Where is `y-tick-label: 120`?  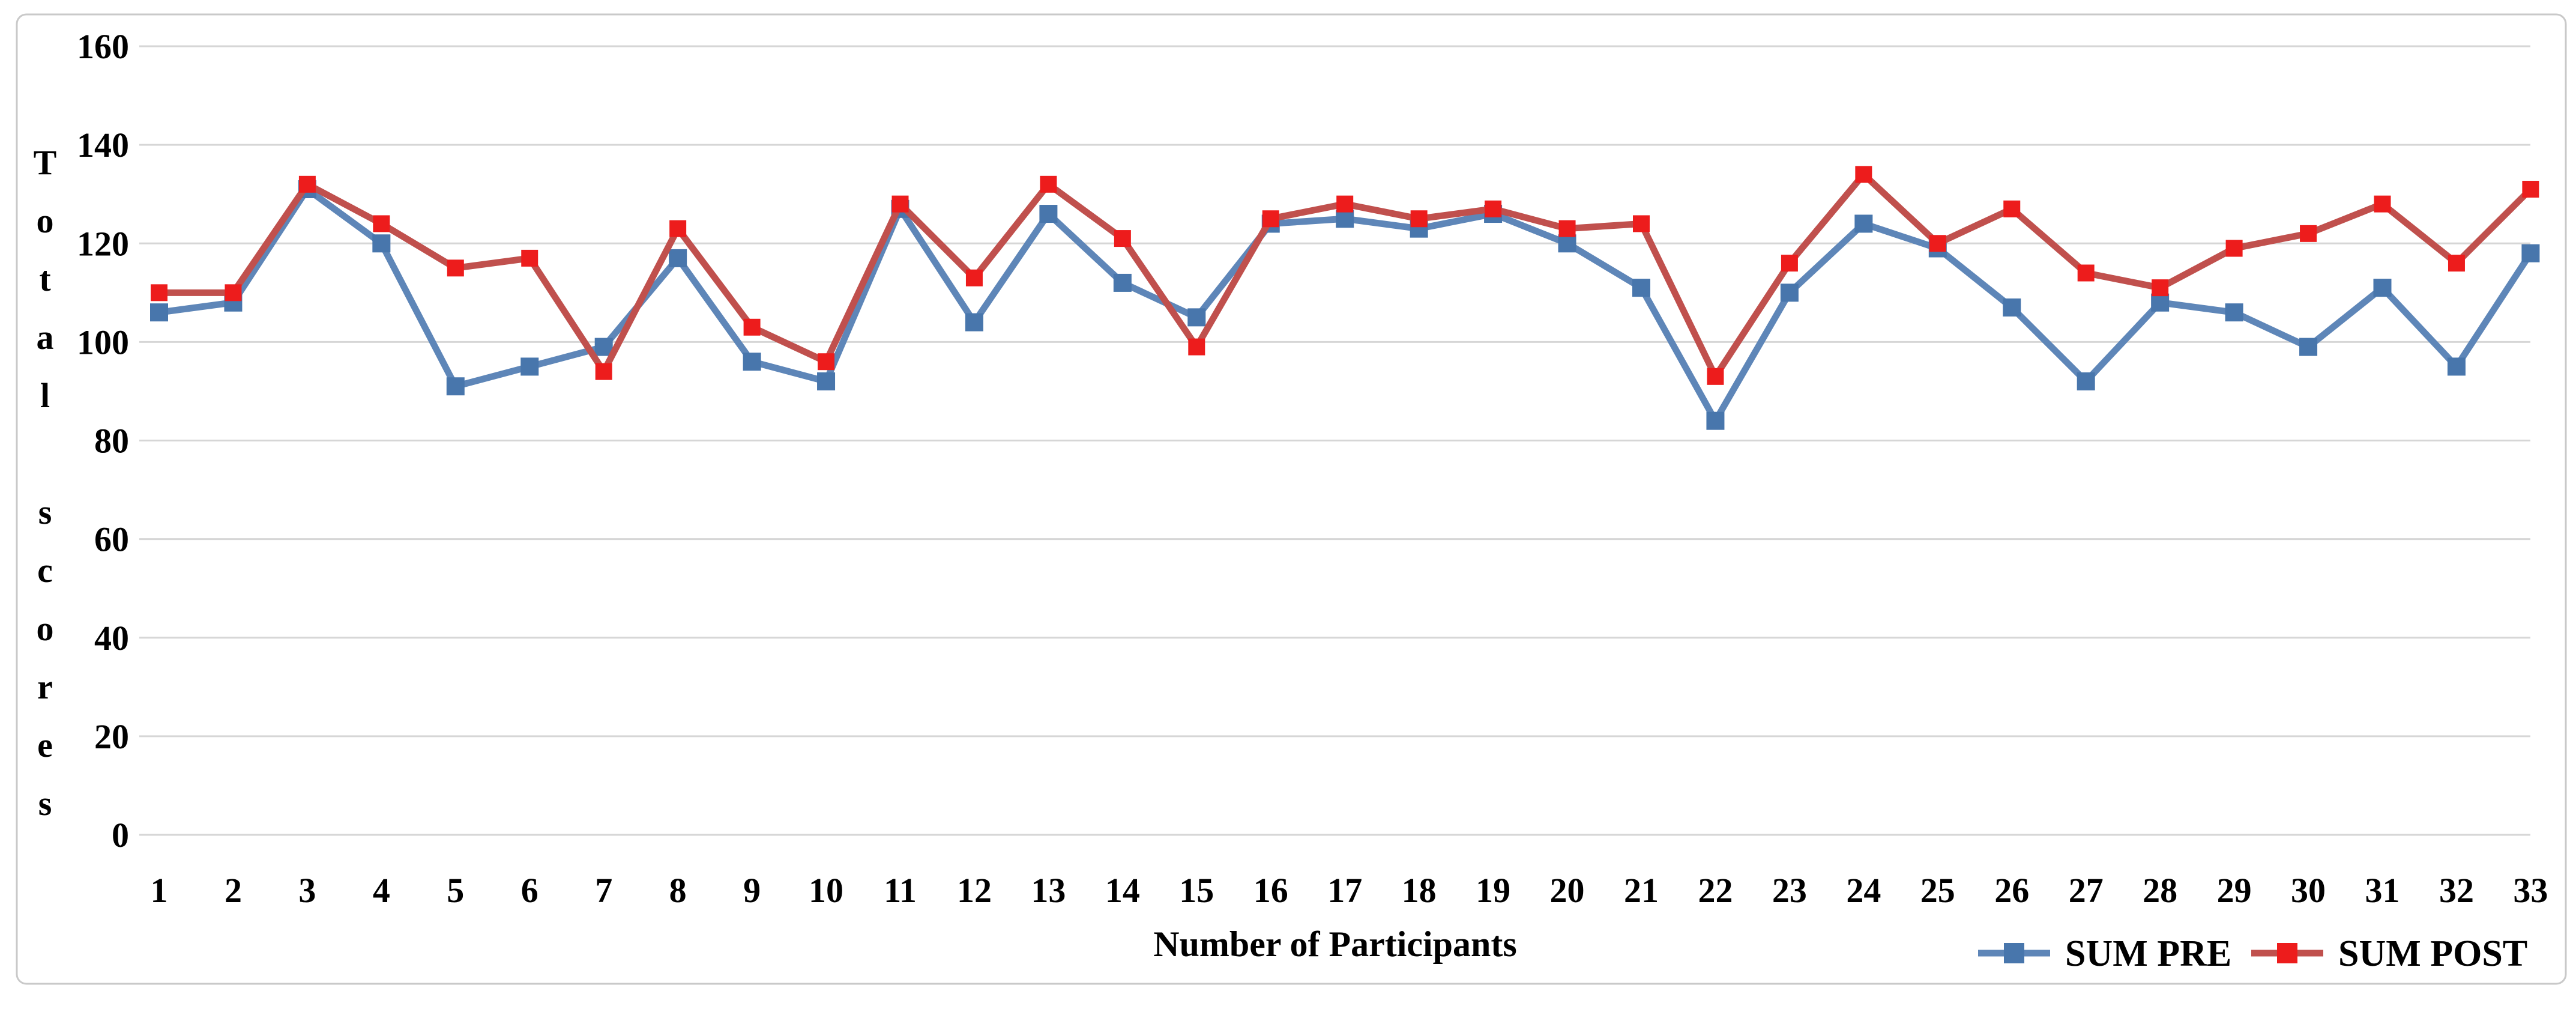
y-tick-label: 120 is located at coordinates (103, 243).